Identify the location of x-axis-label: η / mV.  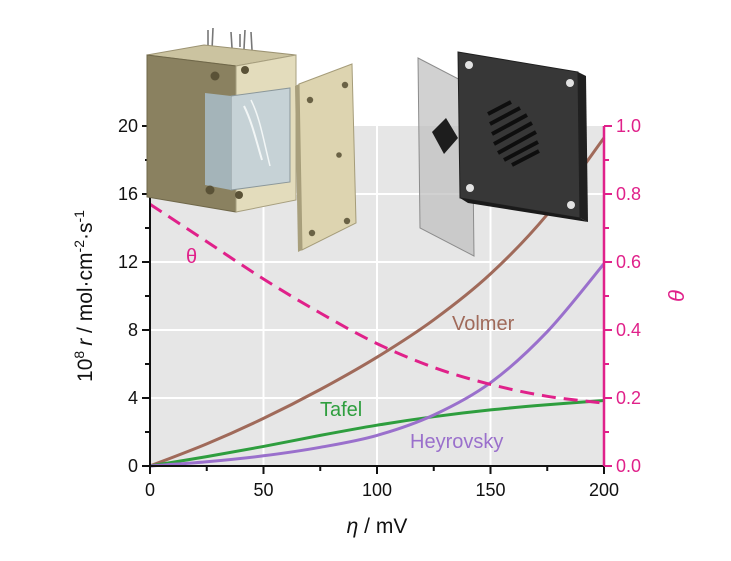
(377, 526).